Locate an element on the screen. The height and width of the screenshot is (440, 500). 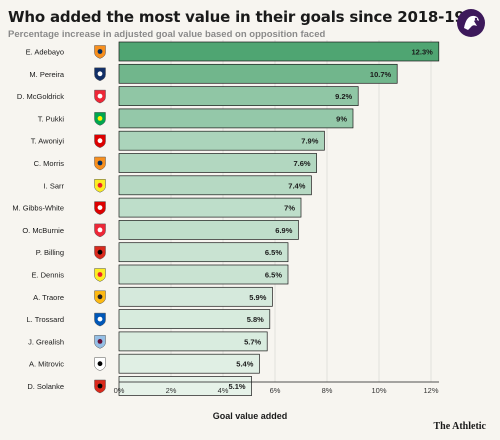
data-label: 5.4% is located at coordinates (244, 364).